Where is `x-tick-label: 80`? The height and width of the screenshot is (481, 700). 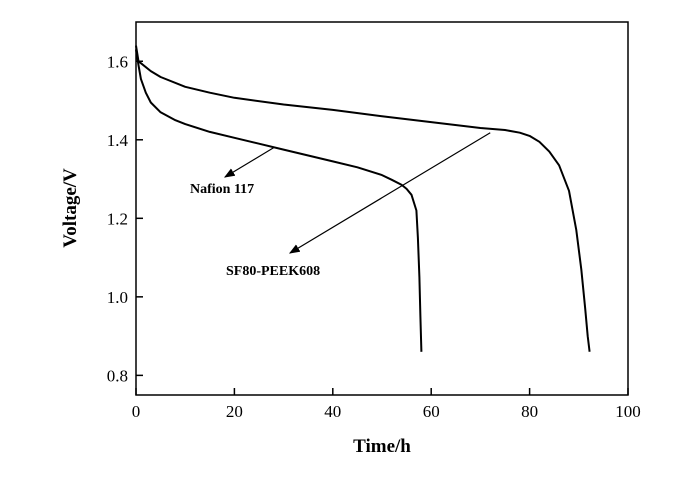
x-tick-label: 80 is located at coordinates (529, 411).